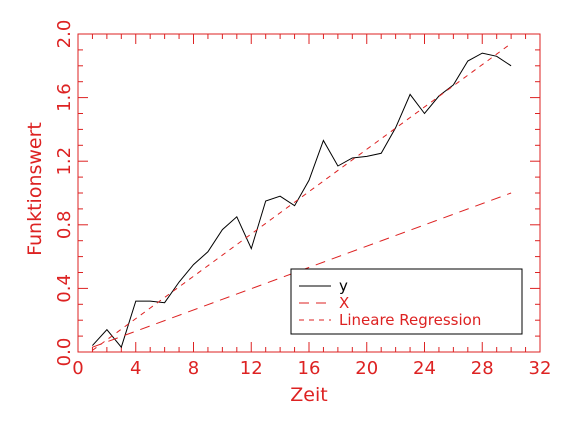  Describe the element at coordinates (135, 368) in the screenshot. I see `x-tick-label: 4` at that location.